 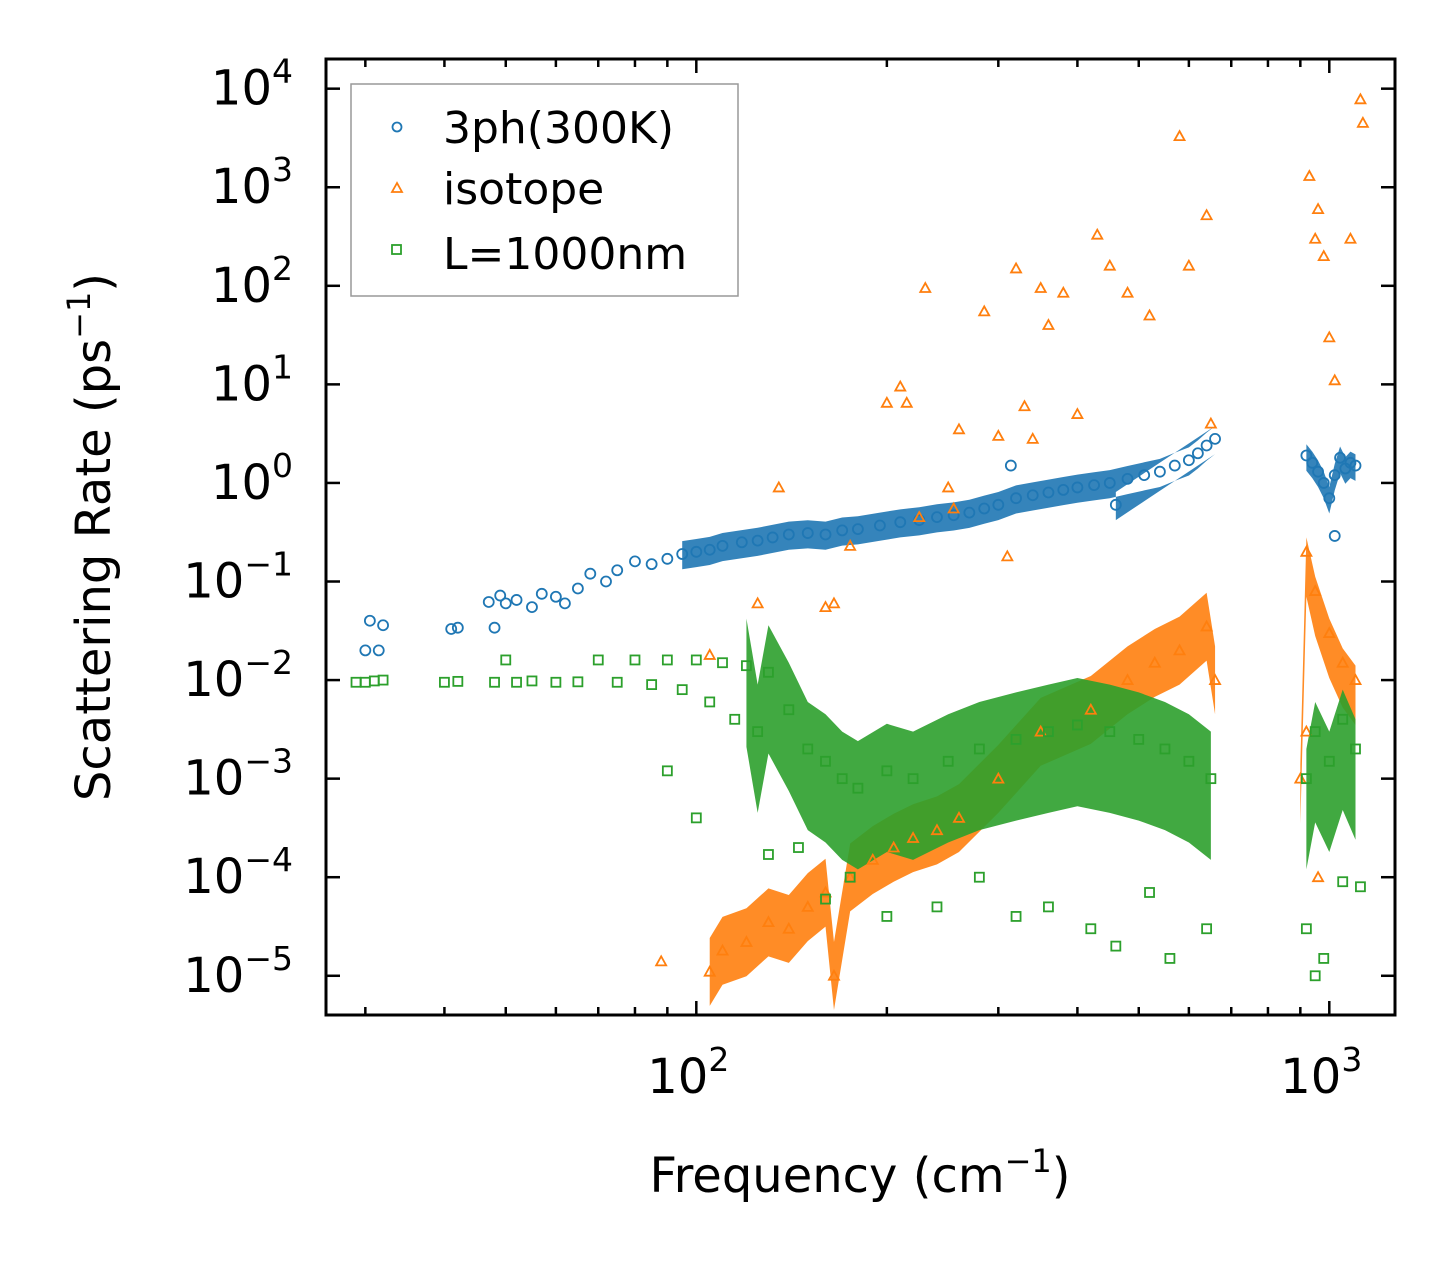 I want to click on y-tick-label: 10¹, so click(x=252, y=379).